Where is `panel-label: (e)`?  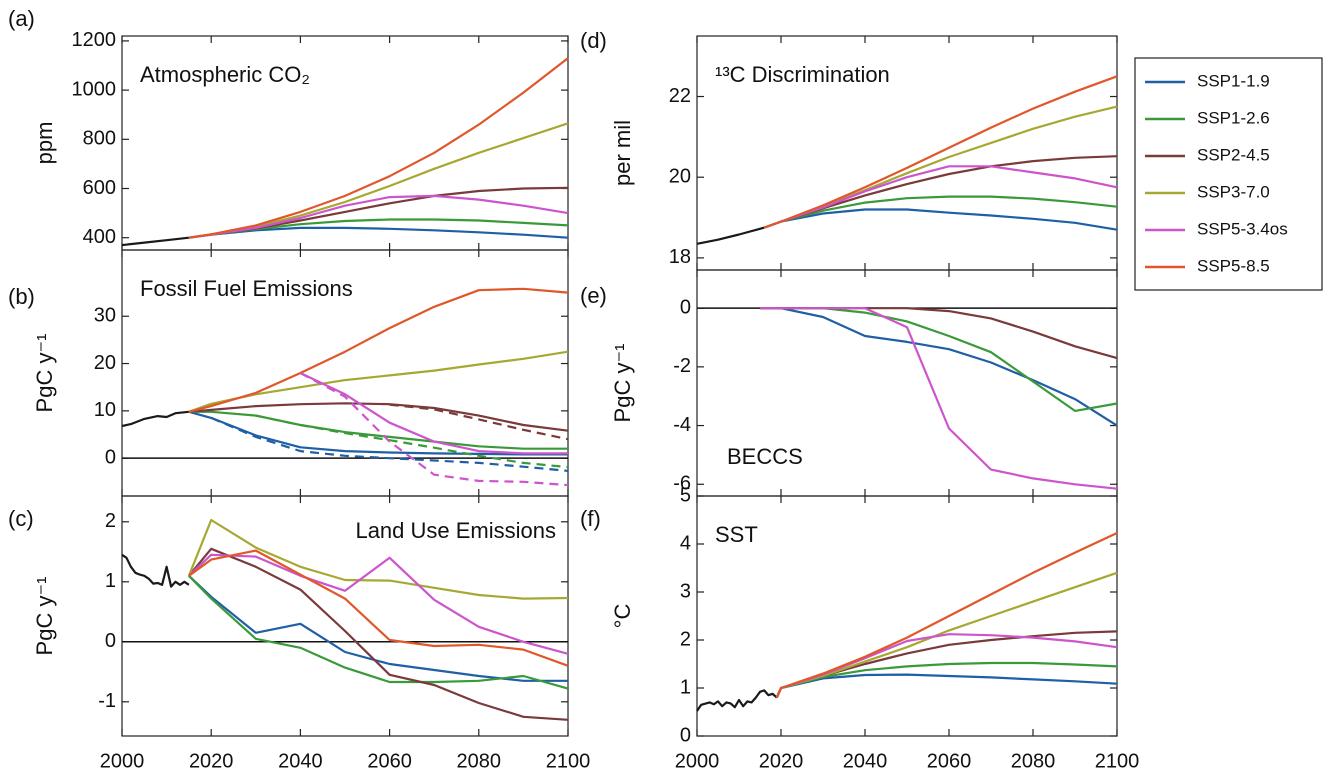 panel-label: (e) is located at coordinates (593, 295).